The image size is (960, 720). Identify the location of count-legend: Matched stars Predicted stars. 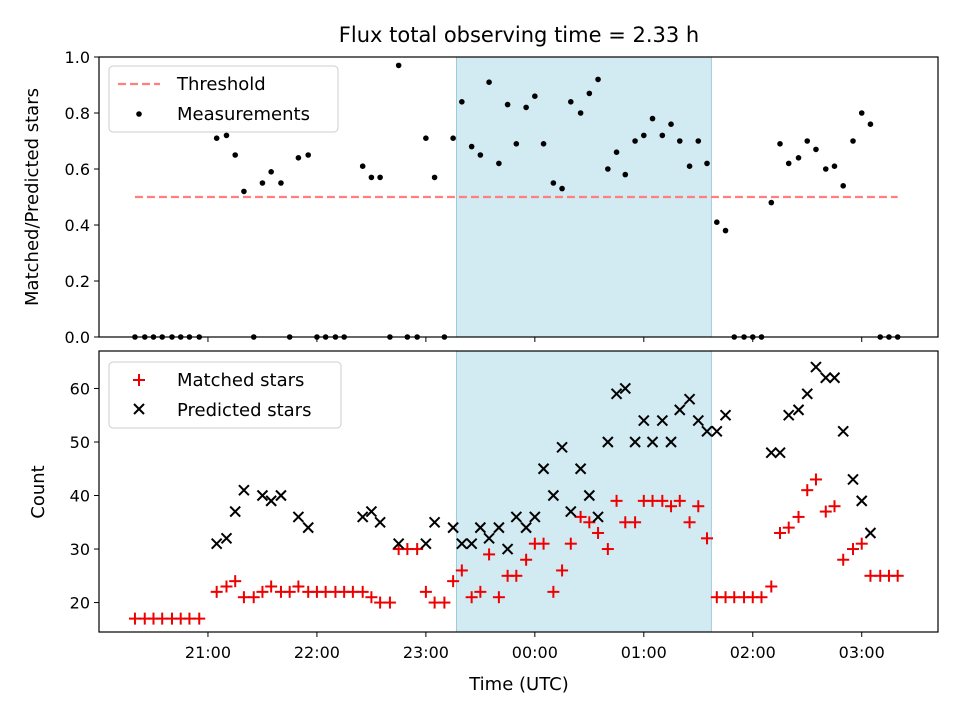
(225, 395).